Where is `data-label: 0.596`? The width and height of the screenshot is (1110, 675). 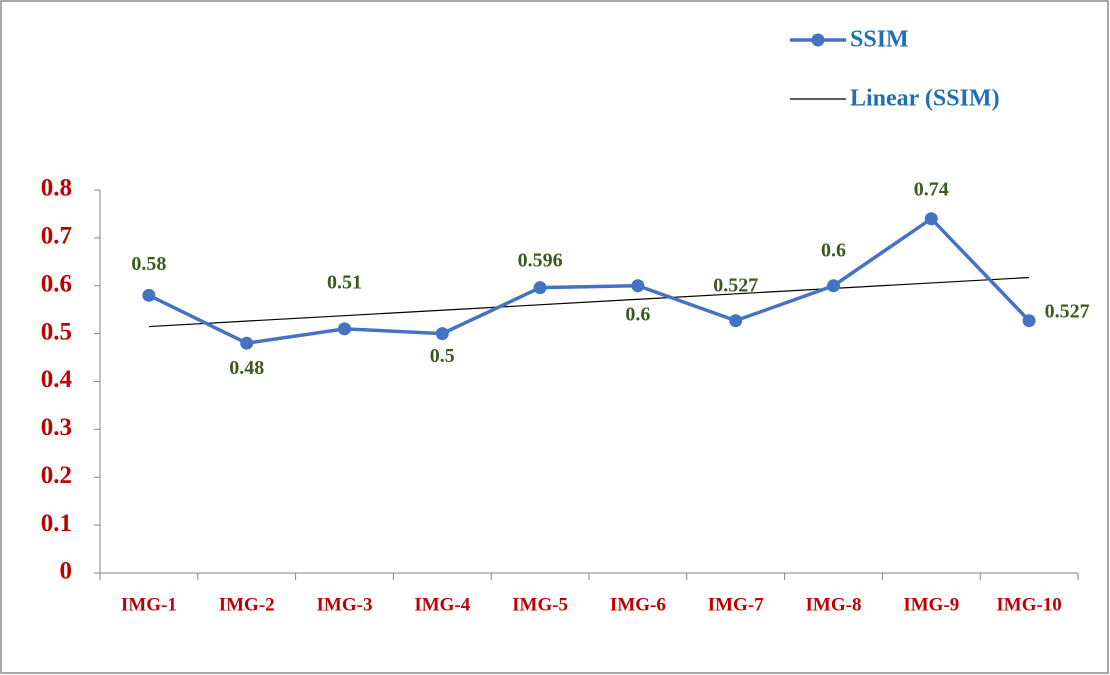 data-label: 0.596 is located at coordinates (540, 260).